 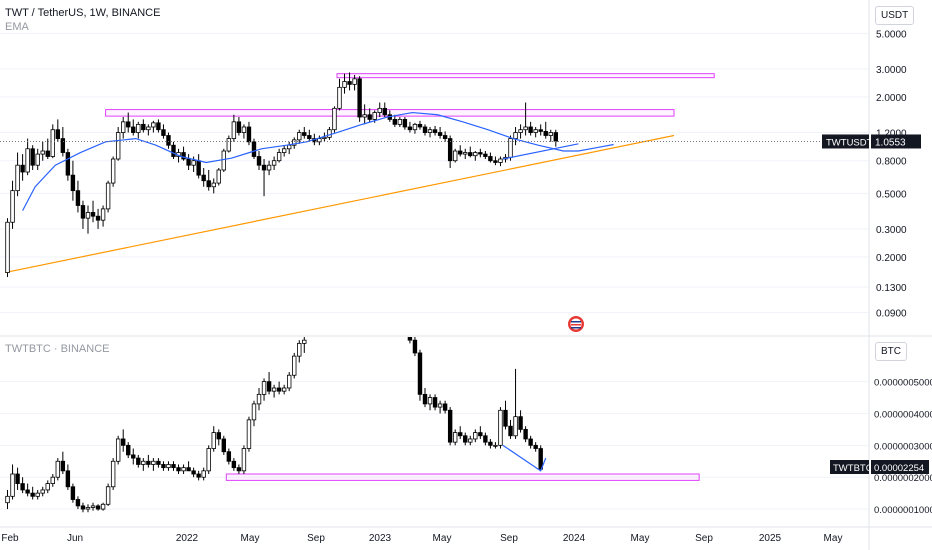 I want to click on time-tick-label: Jun, so click(x=75, y=538).